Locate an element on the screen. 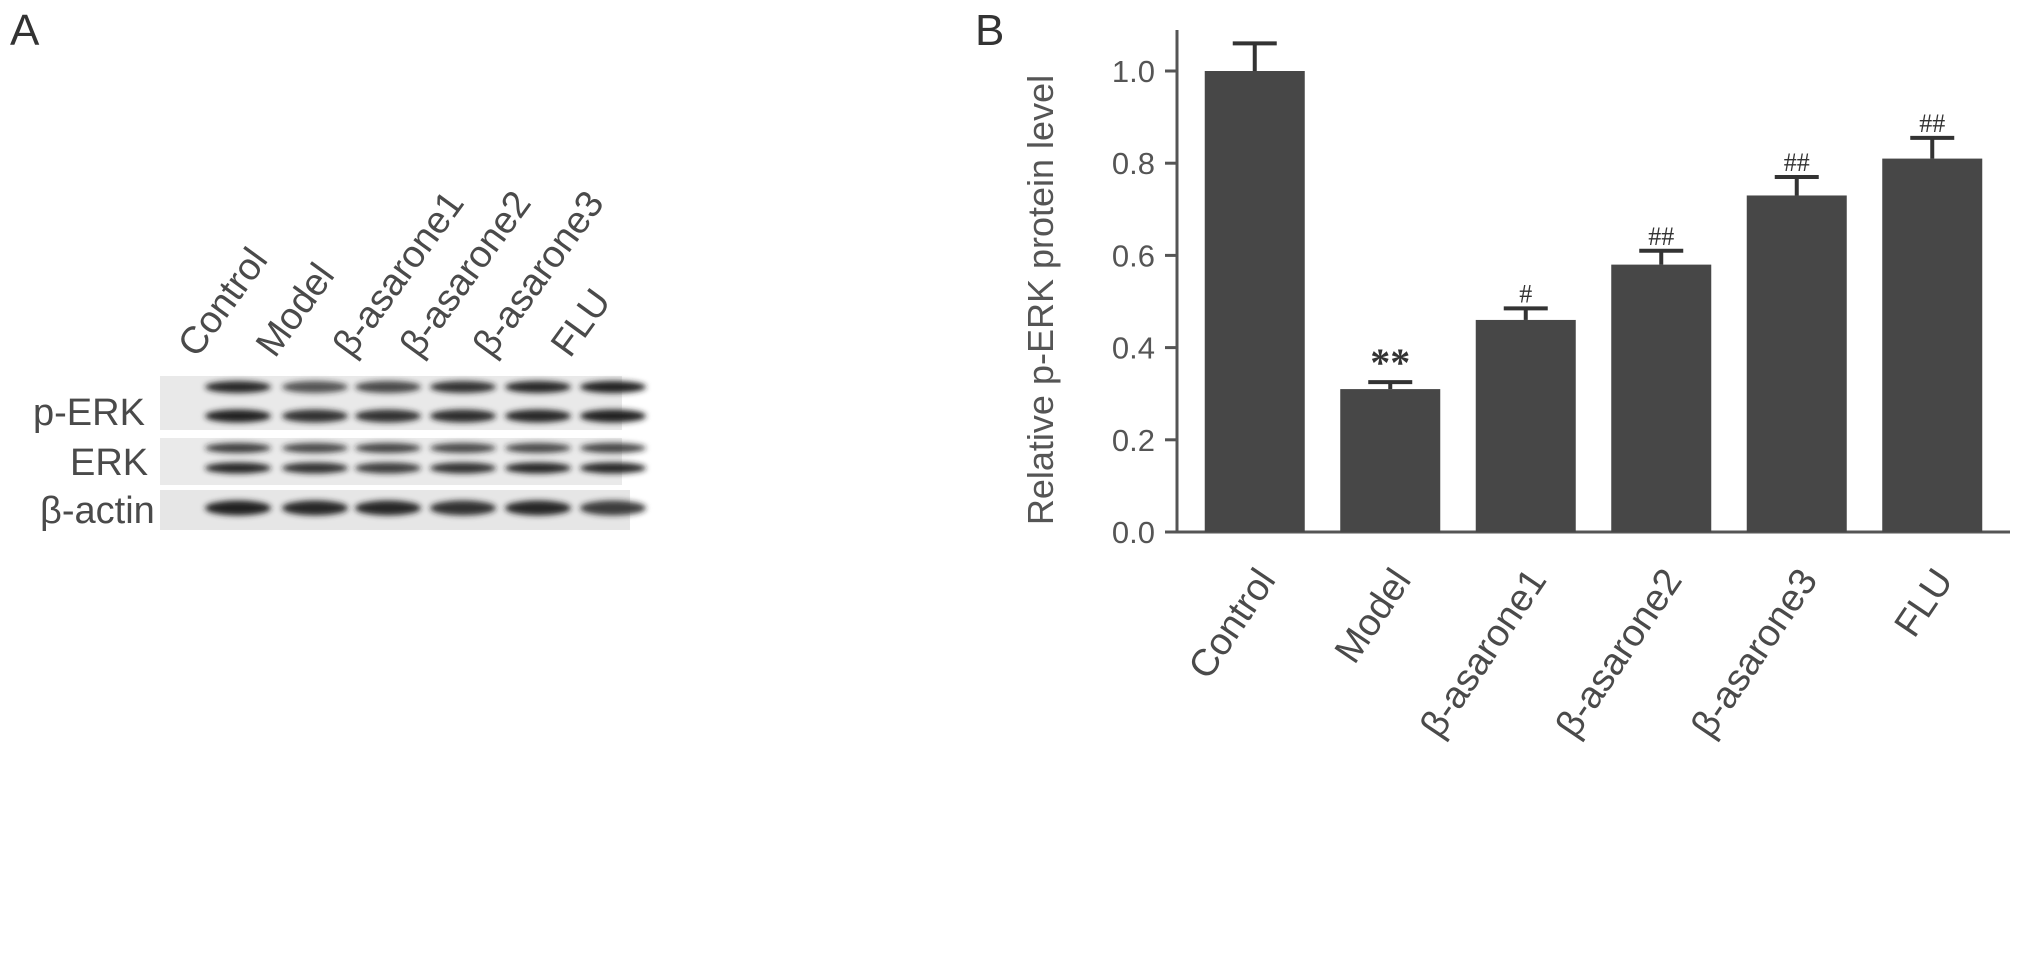  row-label-actin: β-actin is located at coordinates (97, 511).